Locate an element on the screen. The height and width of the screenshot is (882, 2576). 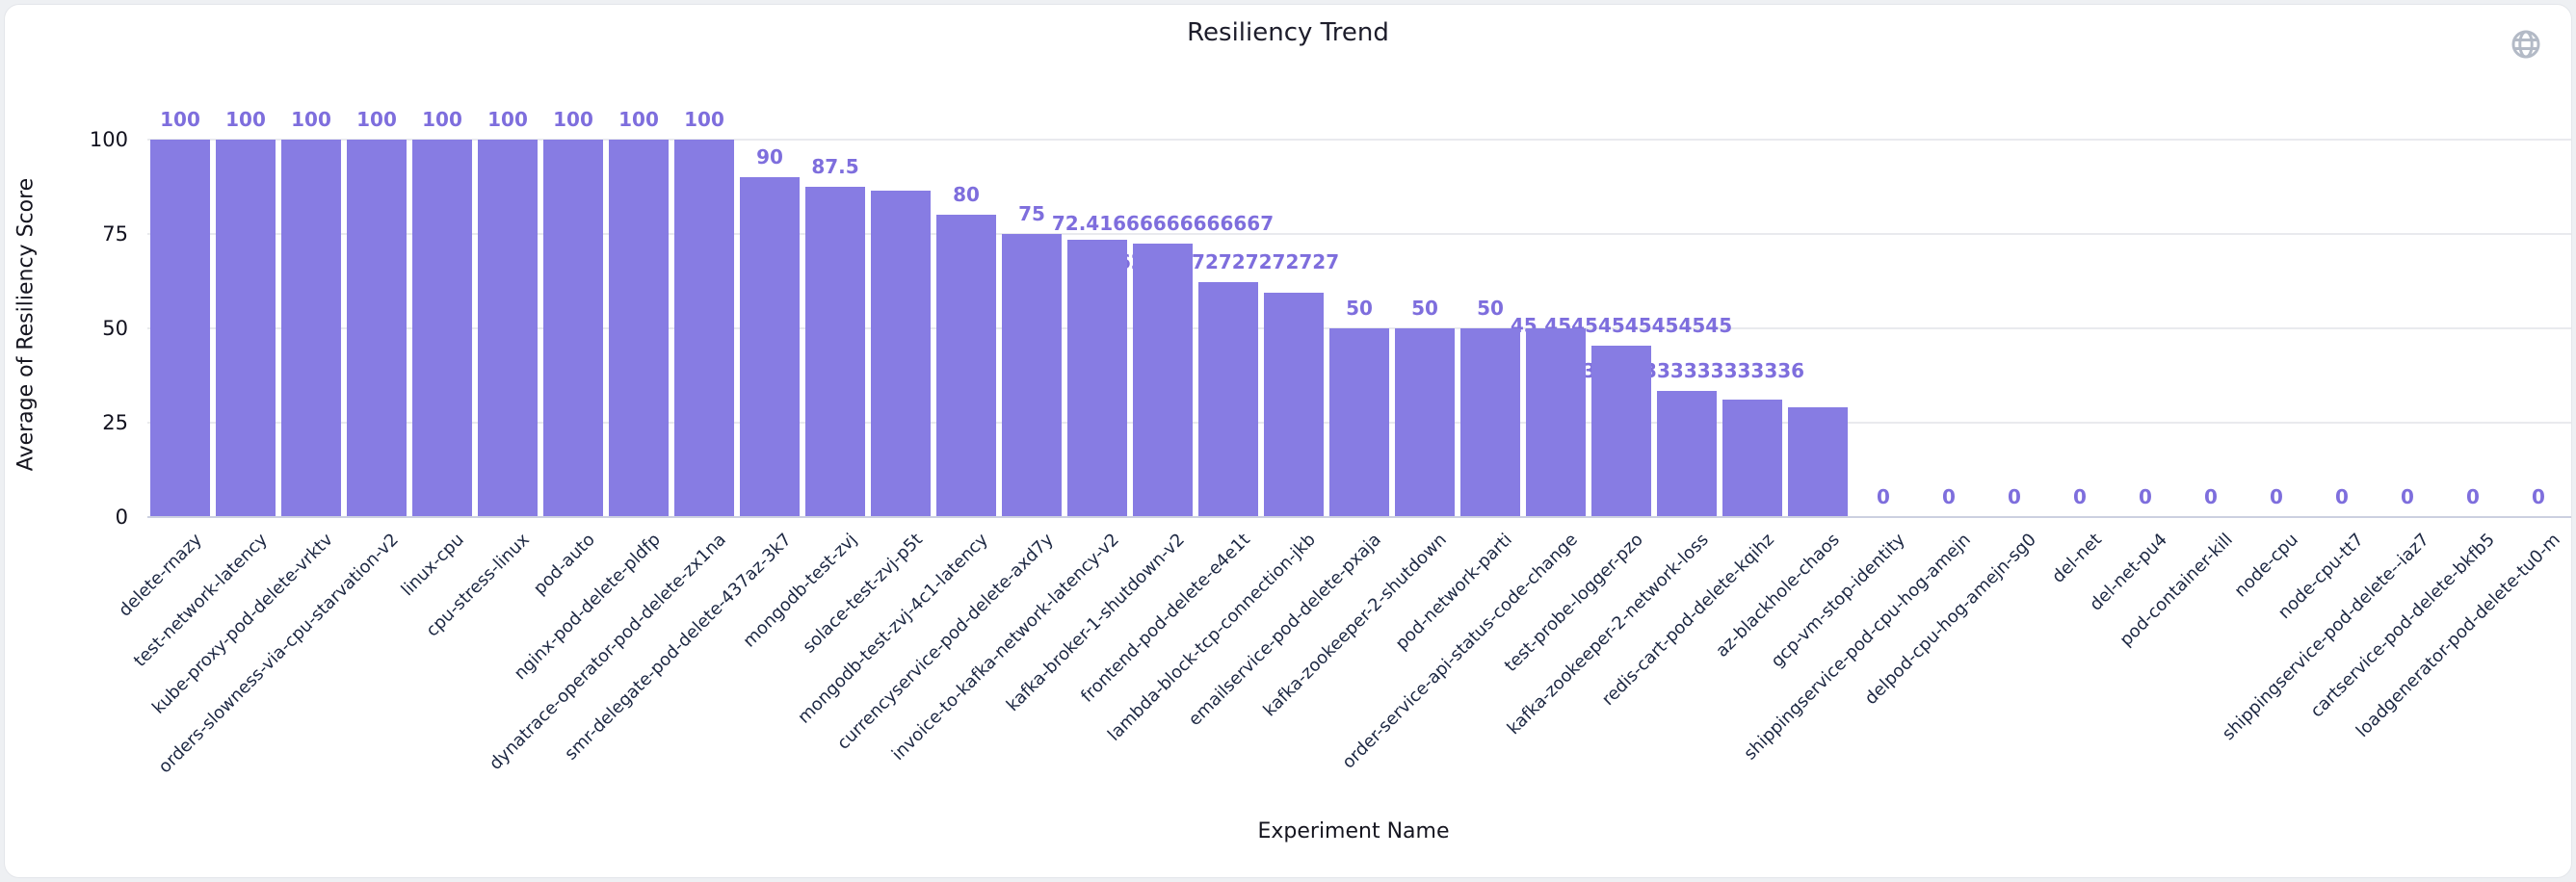
y-tick-label: 100 is located at coordinates (109, 139).